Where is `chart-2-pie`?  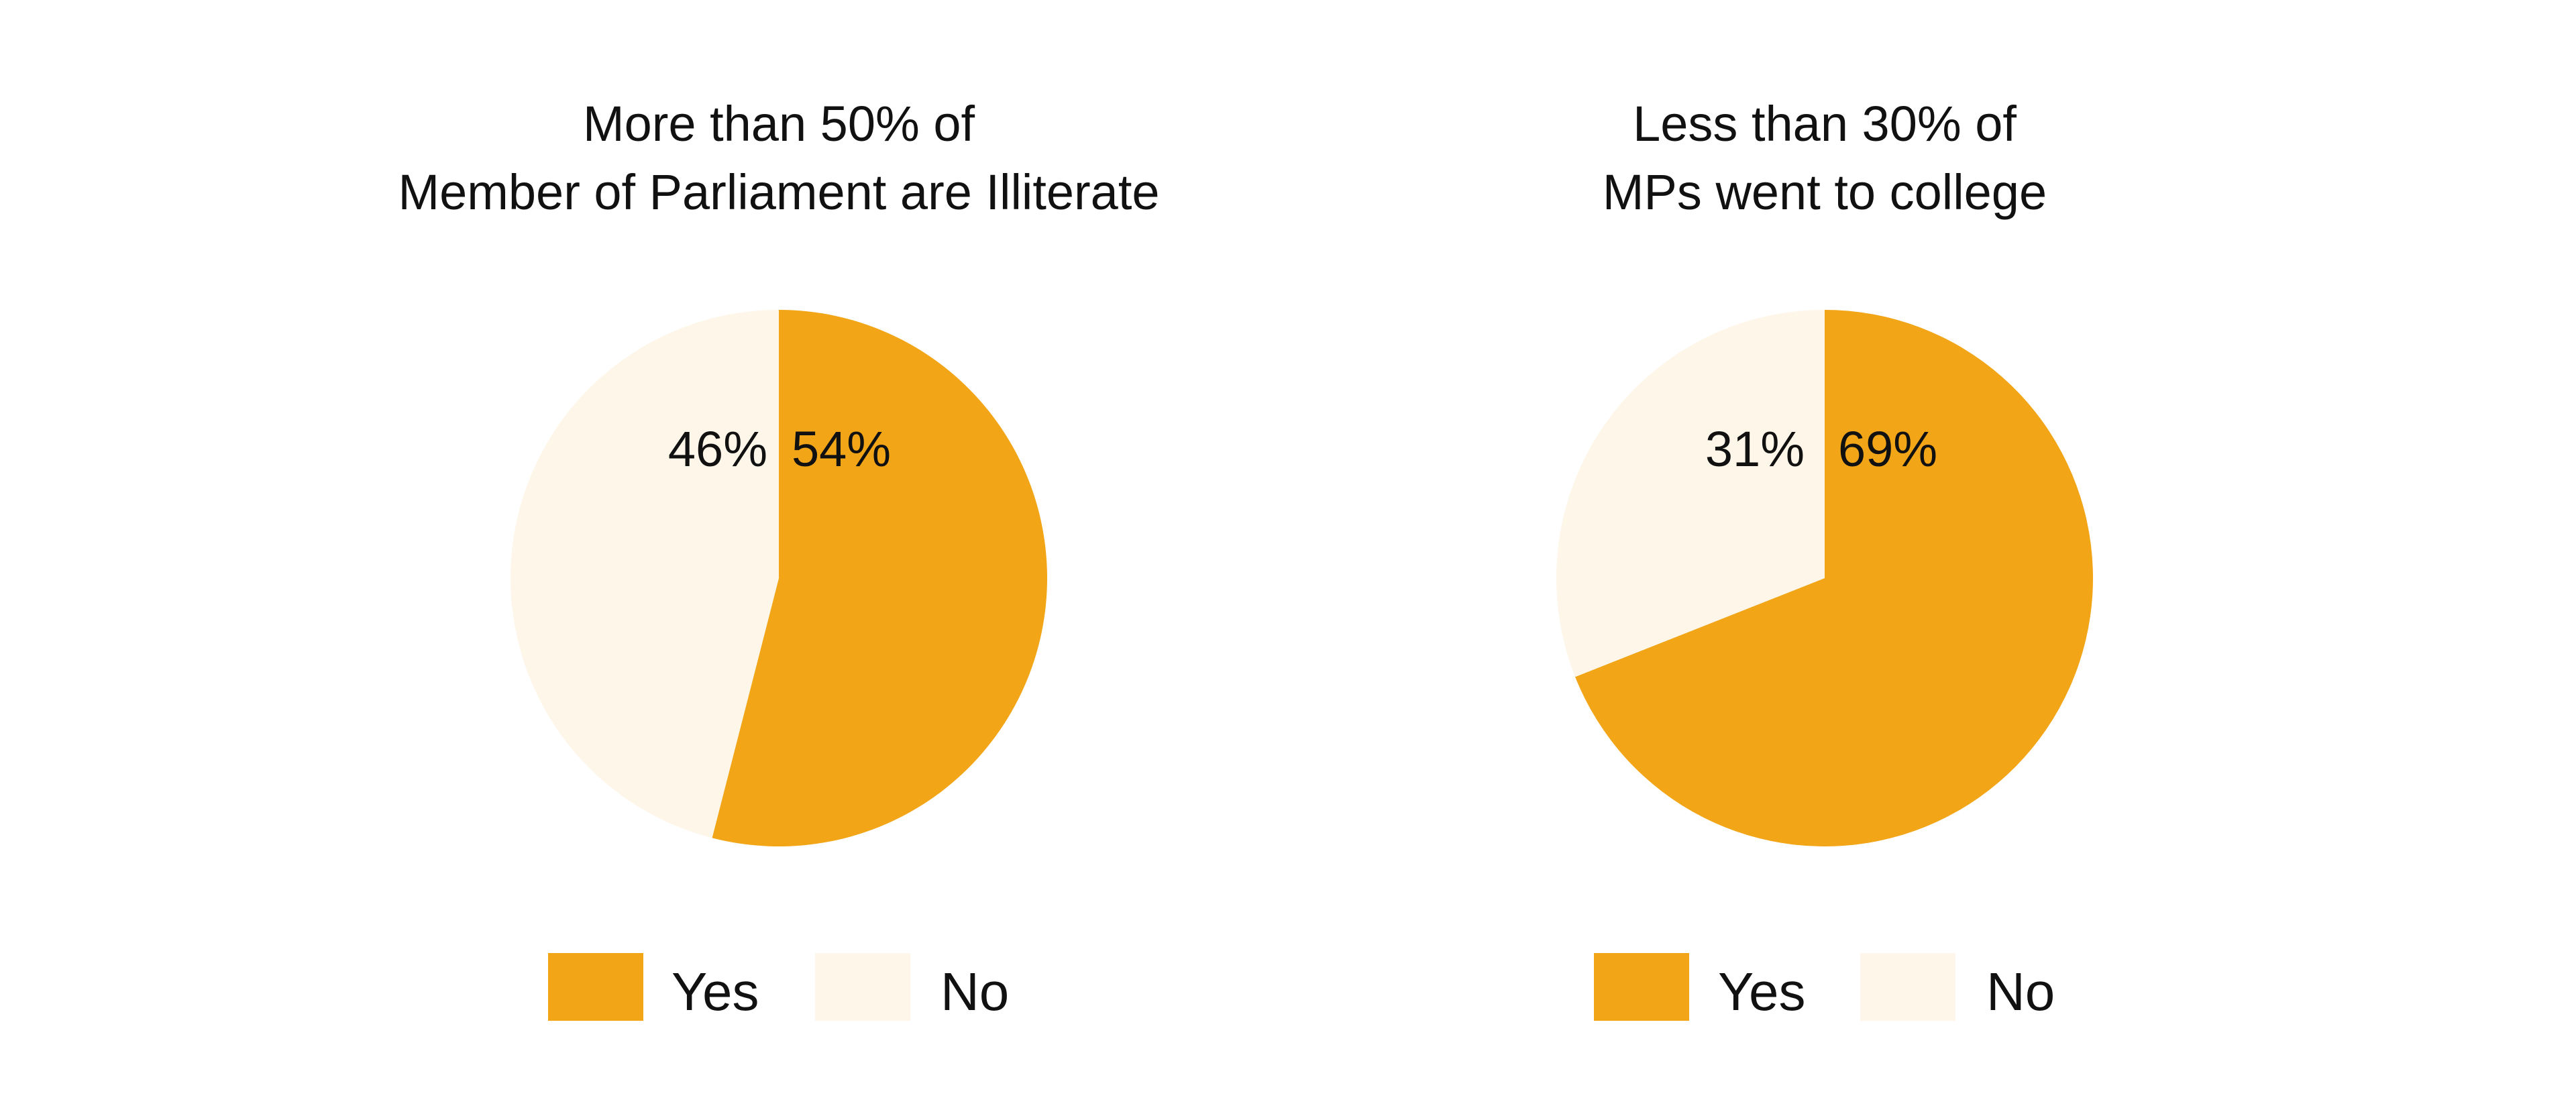 chart-2-pie is located at coordinates (1824, 578).